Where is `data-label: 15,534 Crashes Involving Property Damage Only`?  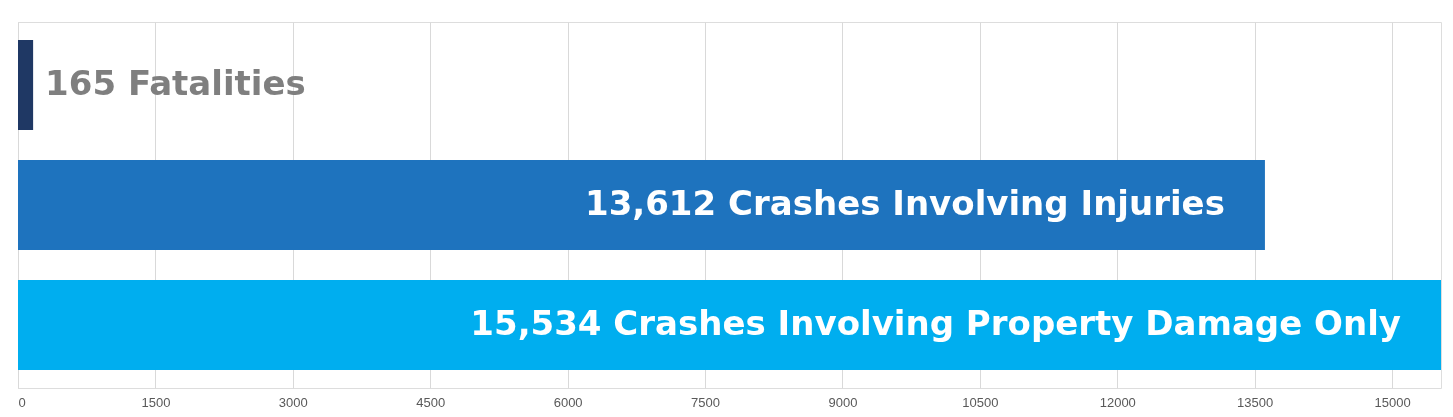
data-label: 15,534 Crashes Involving Property Damage Only is located at coordinates (935, 323).